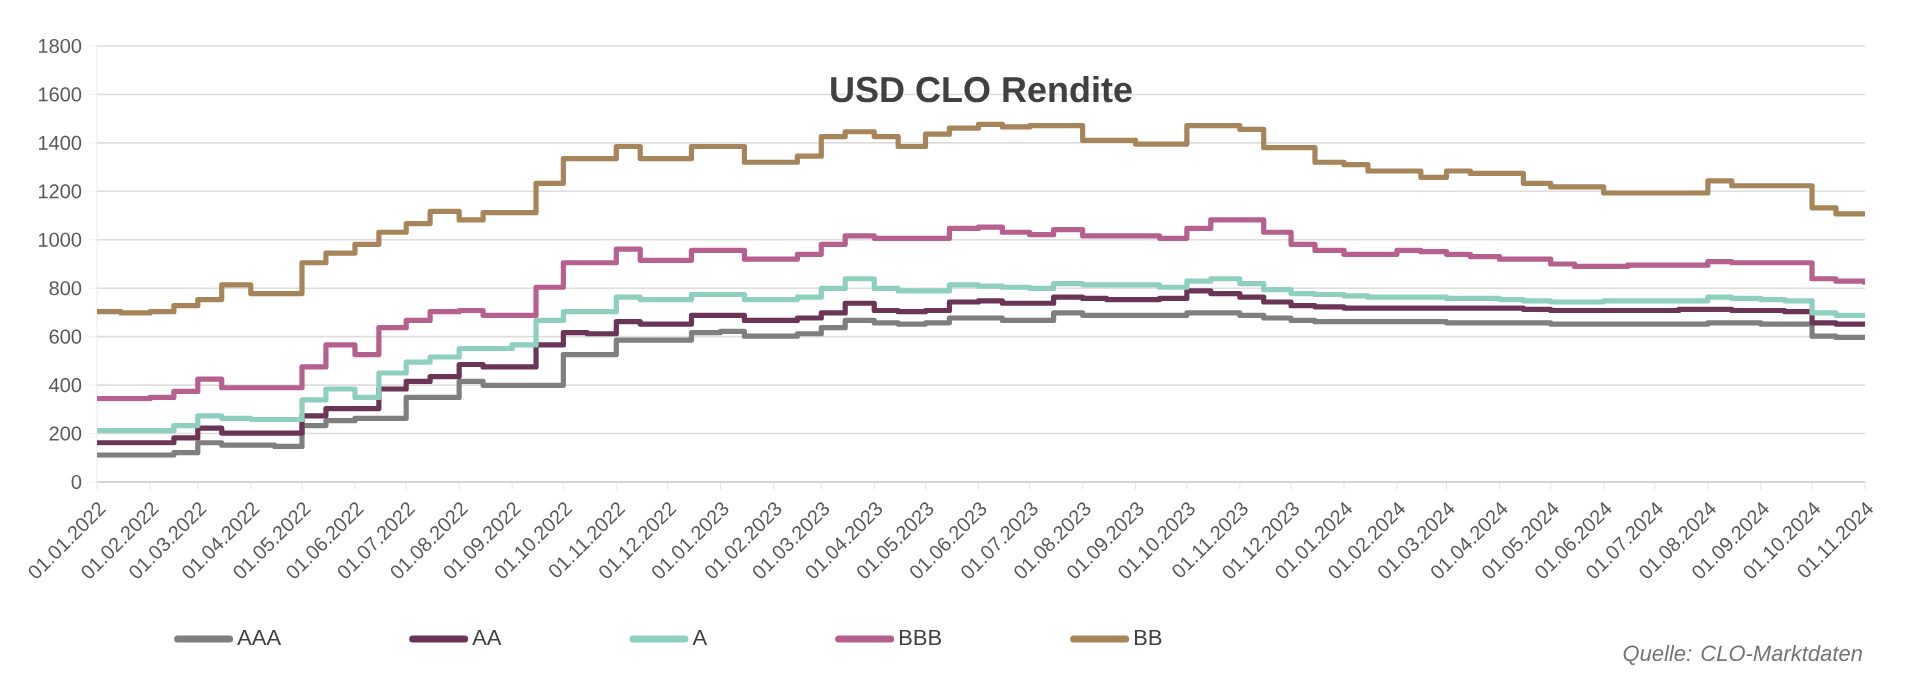 The width and height of the screenshot is (1920, 695). Describe the element at coordinates (65, 336) in the screenshot. I see `y-tick-label: 600` at that location.